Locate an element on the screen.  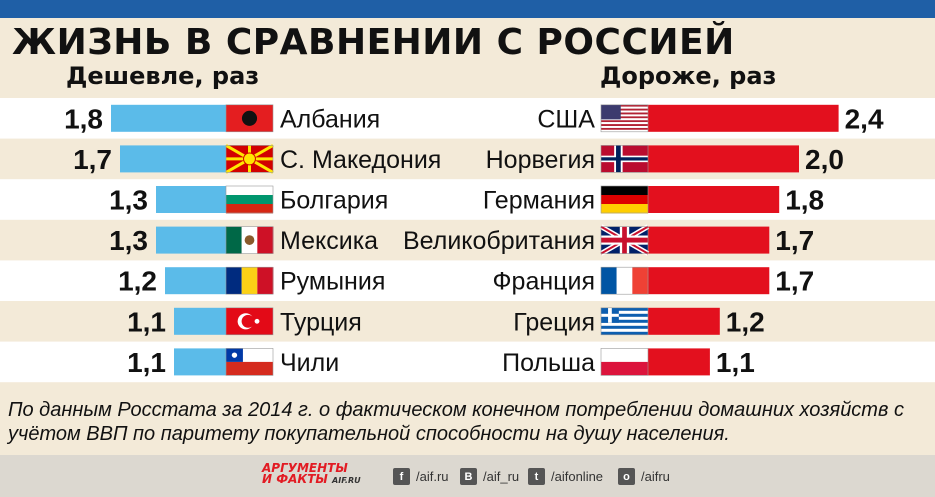
mexico-flag-icon is located at coordinates (249, 240).